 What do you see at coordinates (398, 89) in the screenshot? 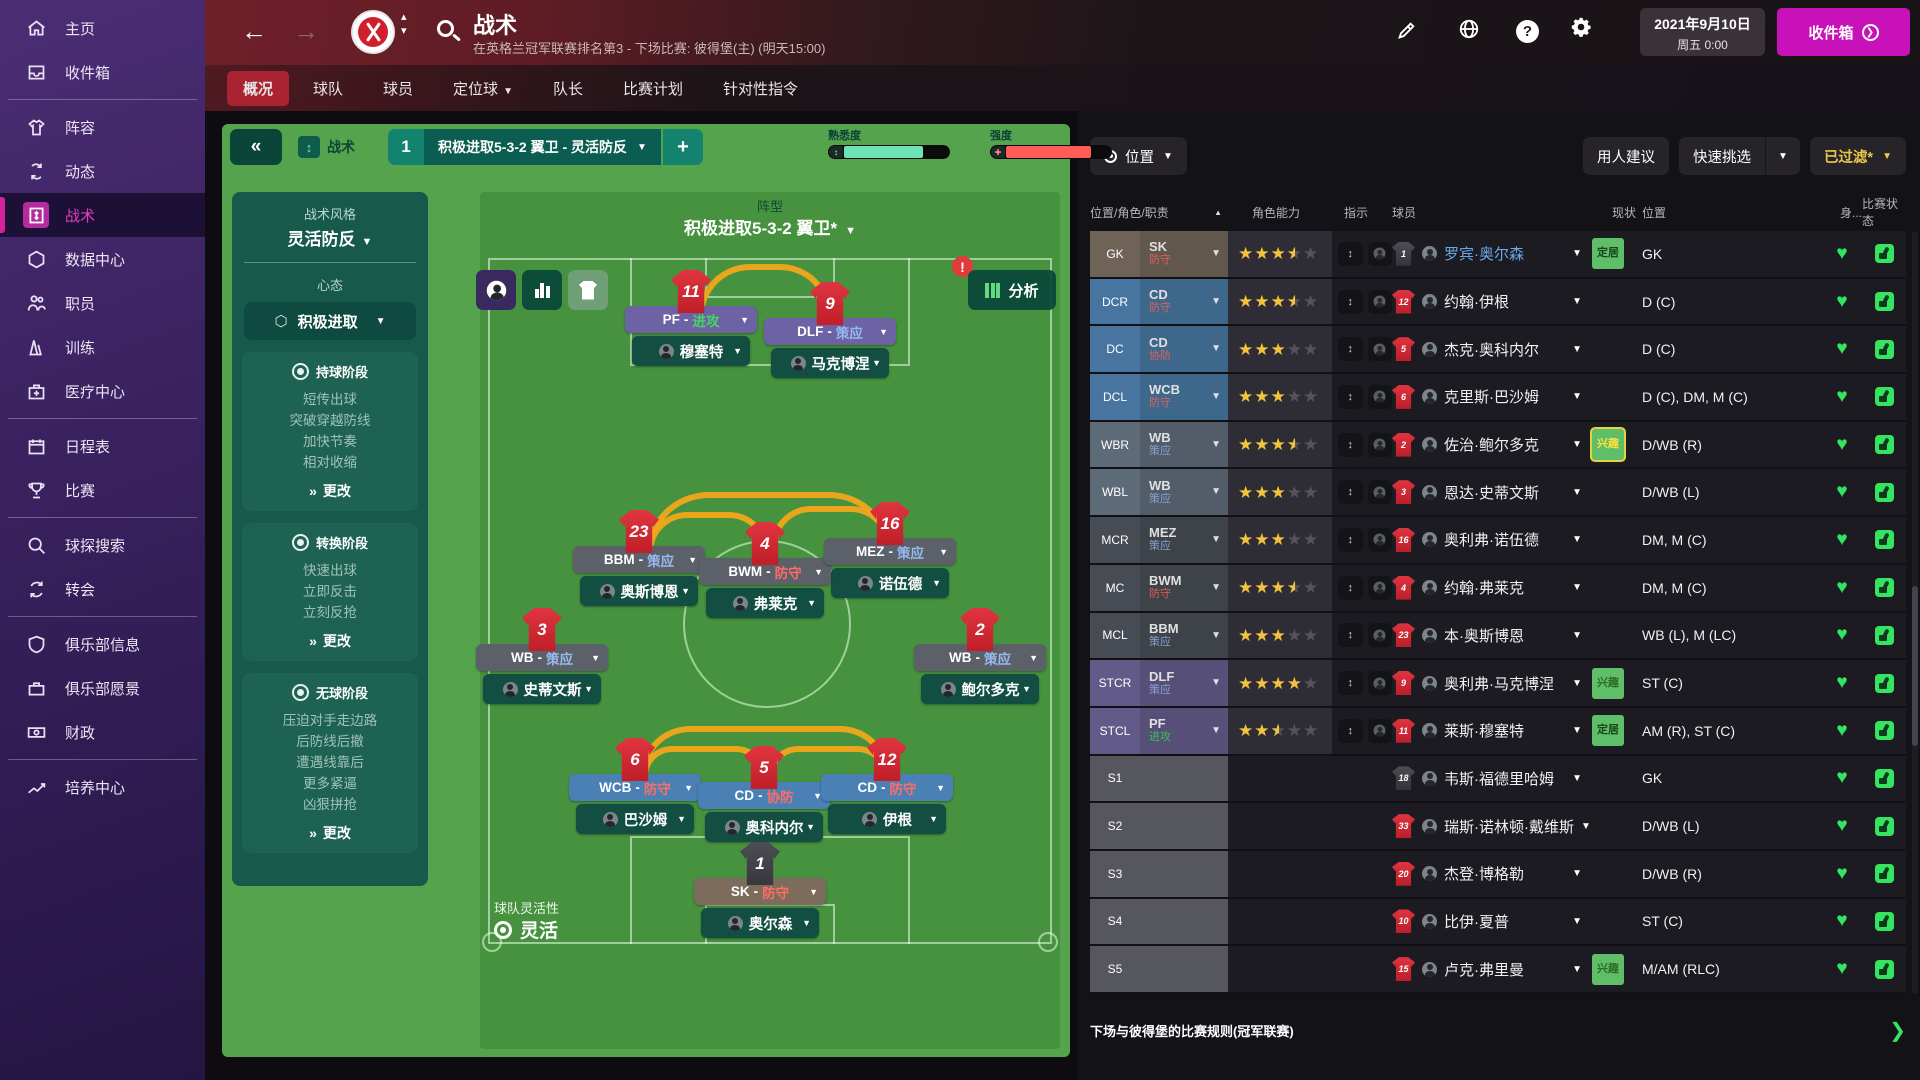
I see `tab-球员: 球员` at bounding box center [398, 89].